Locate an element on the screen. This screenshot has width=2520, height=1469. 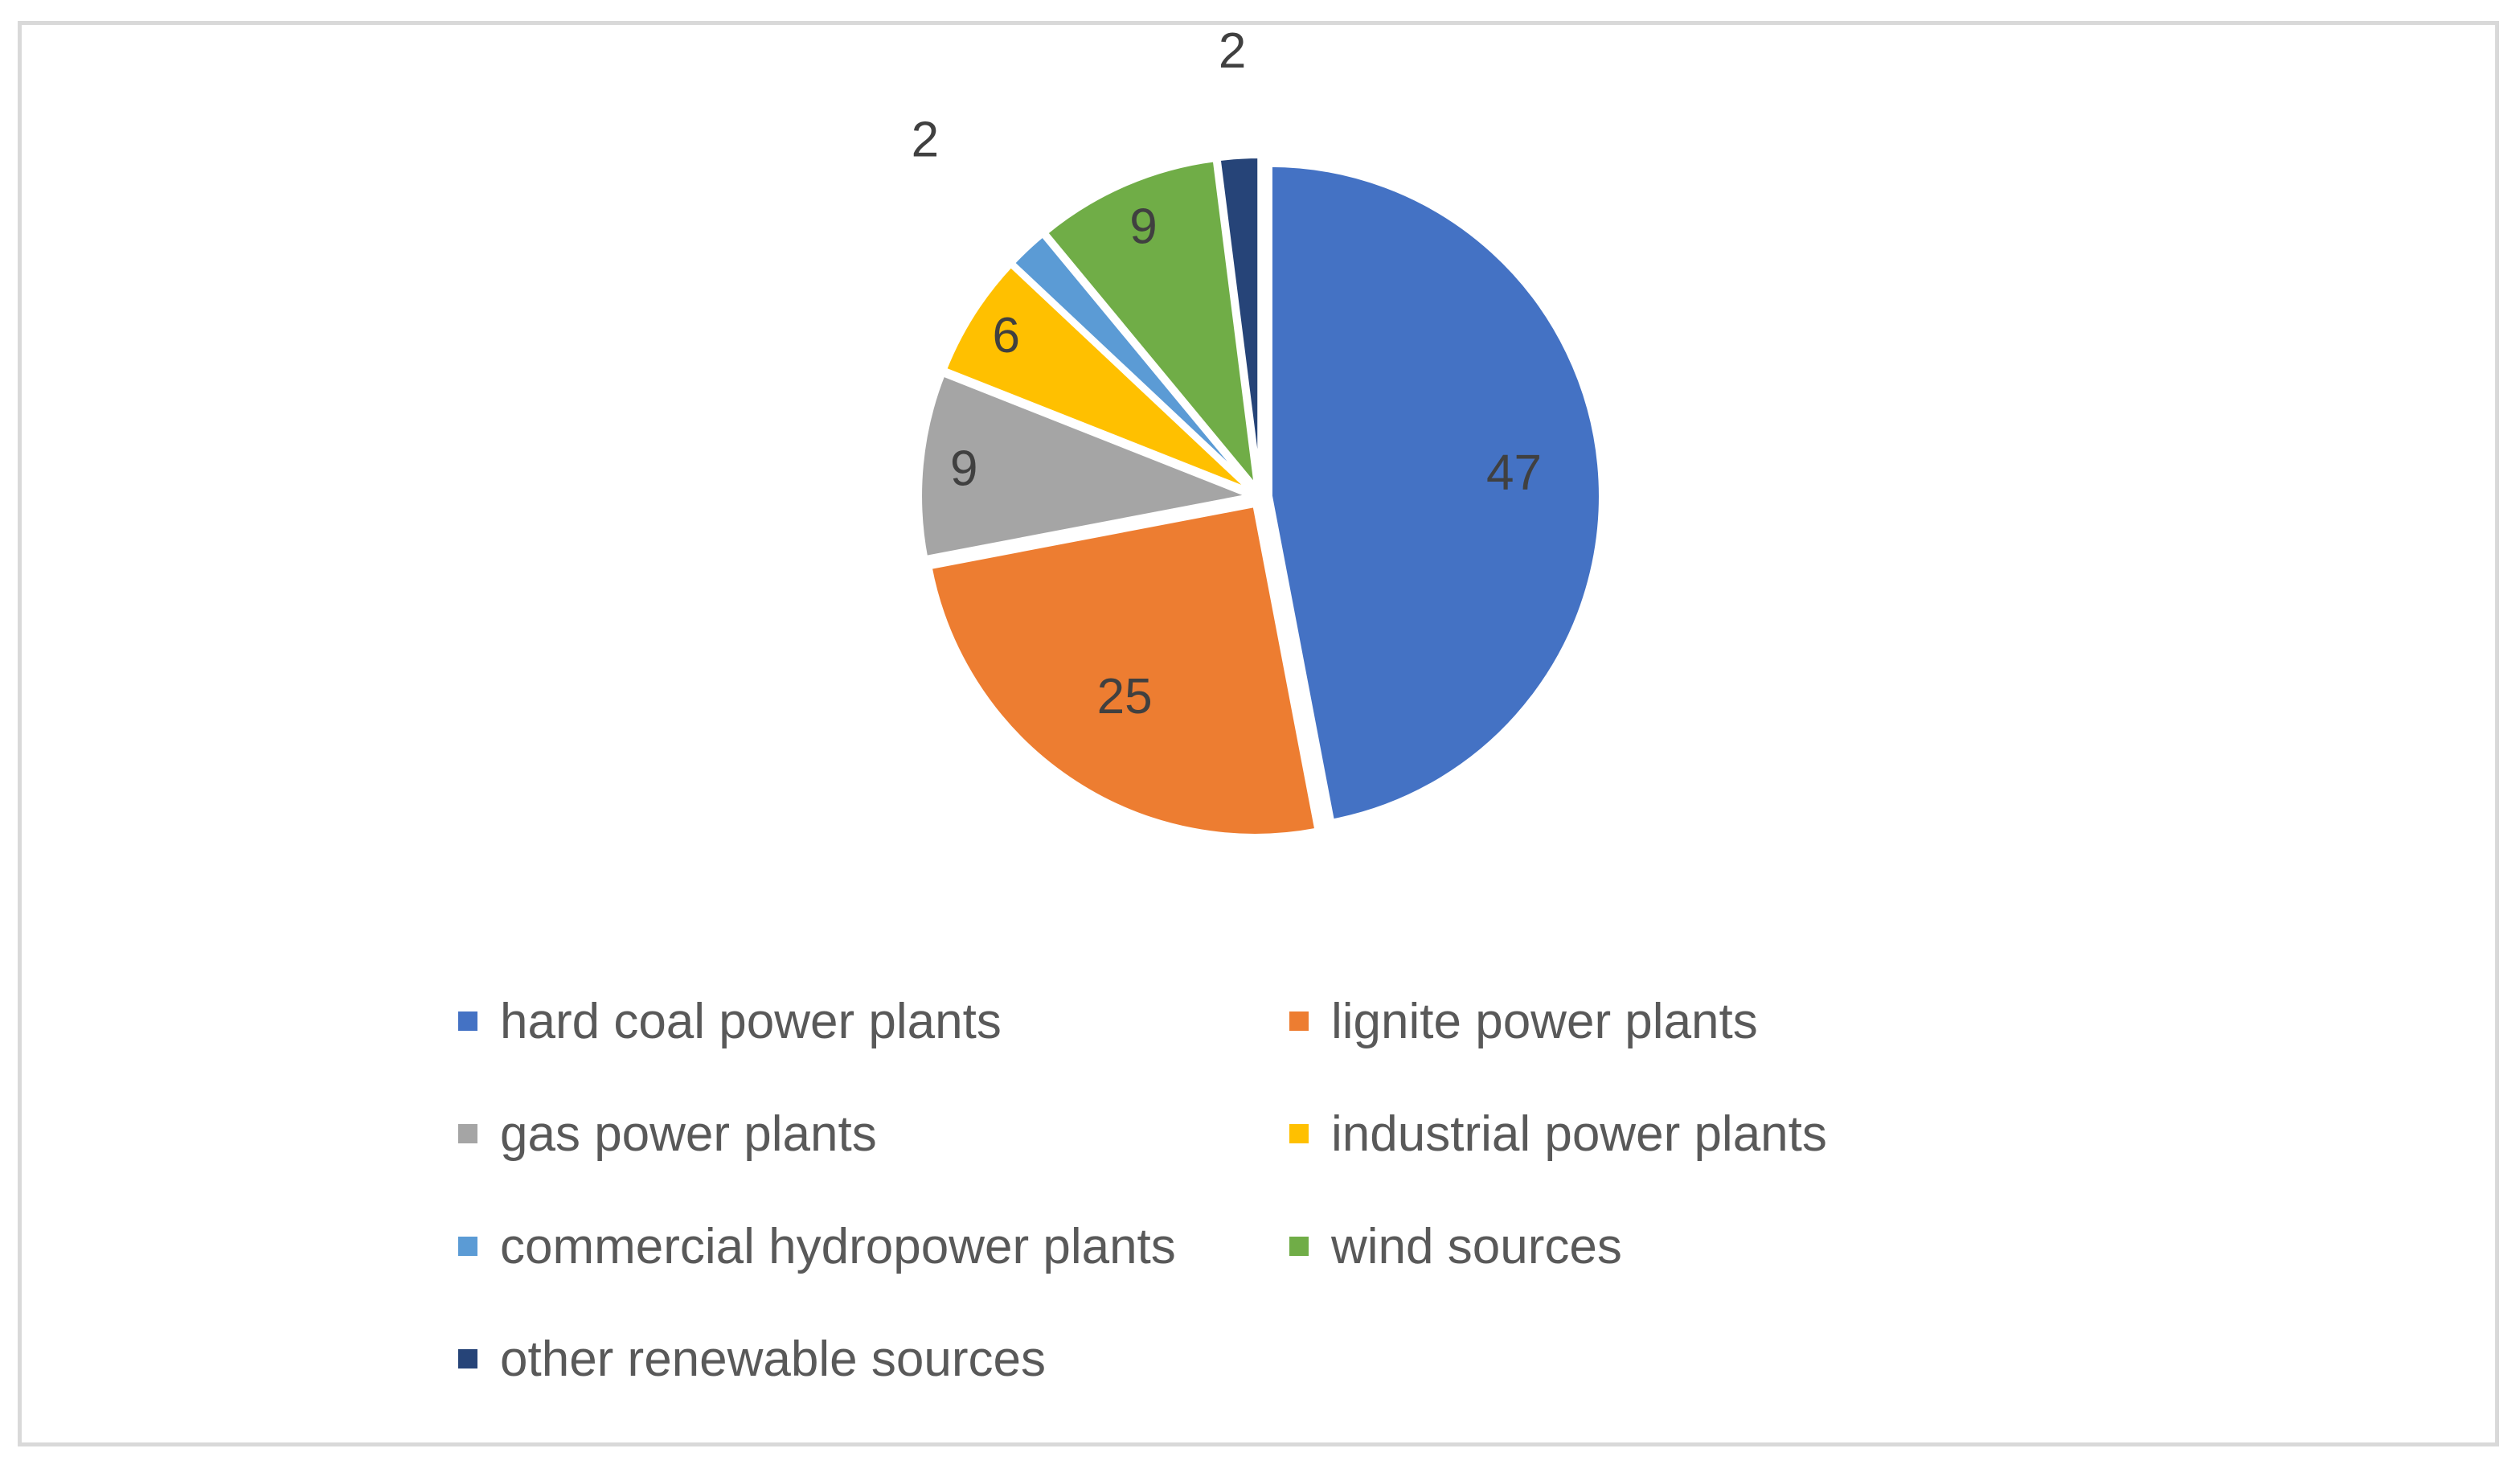
legend-item-wind: wind sources is located at coordinates (1635, 1246).